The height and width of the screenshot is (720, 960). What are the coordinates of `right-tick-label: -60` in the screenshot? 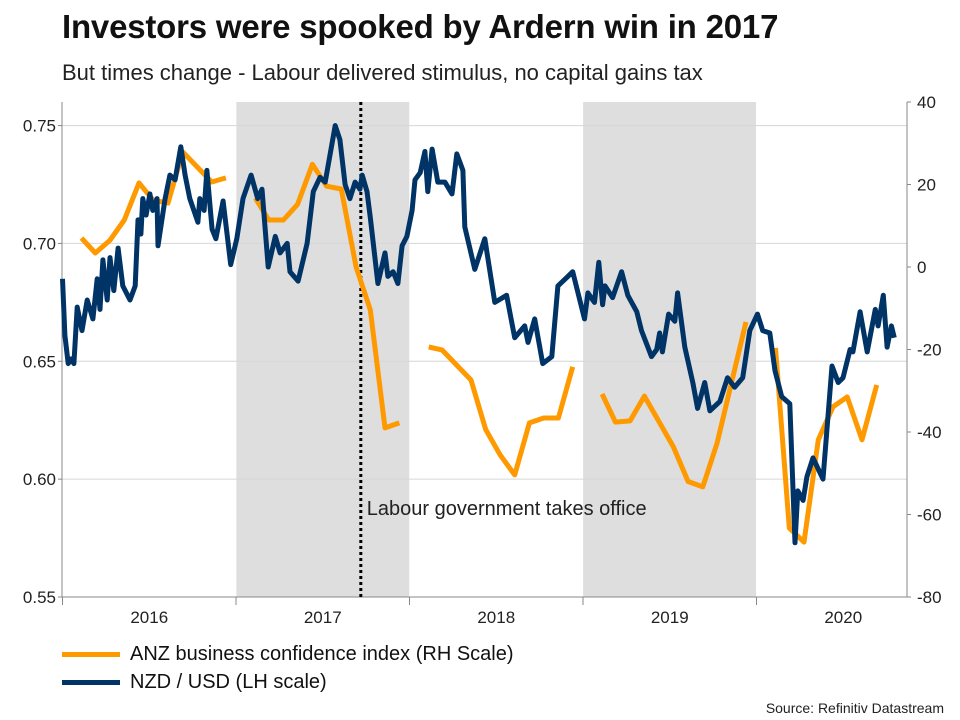 It's located at (929, 515).